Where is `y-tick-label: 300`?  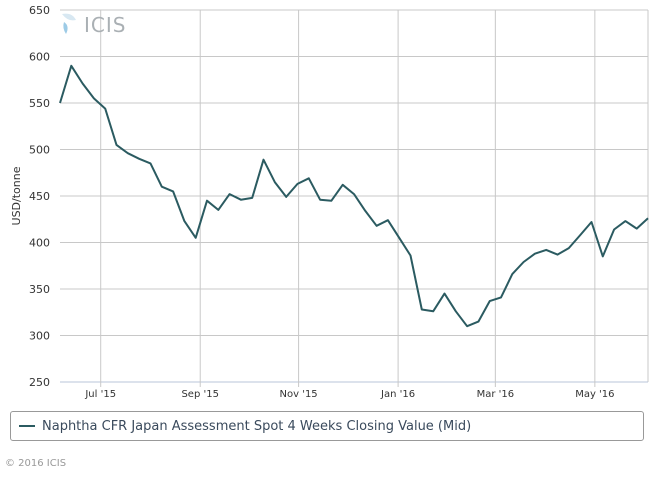 y-tick-label: 300 is located at coordinates (39, 336).